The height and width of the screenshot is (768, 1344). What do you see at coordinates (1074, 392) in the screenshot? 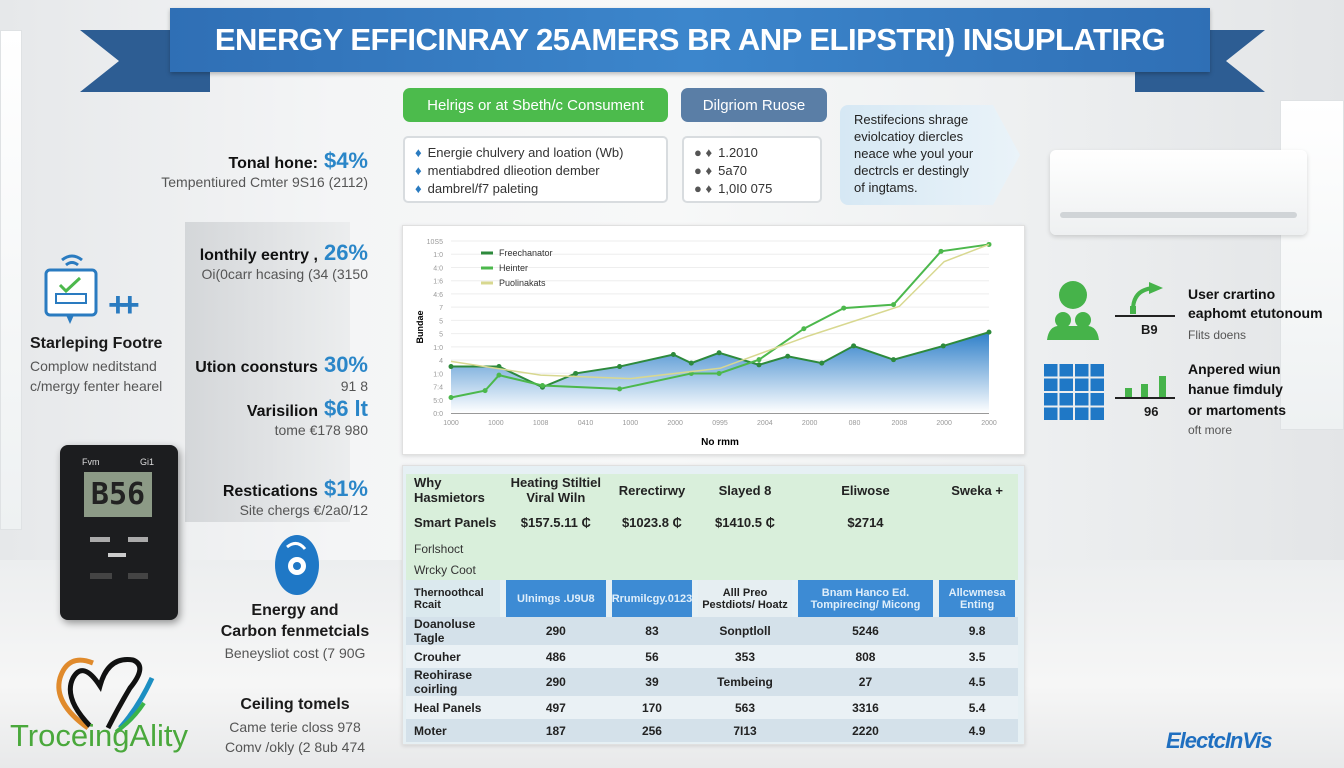
I see `solar-panel-icon` at bounding box center [1074, 392].